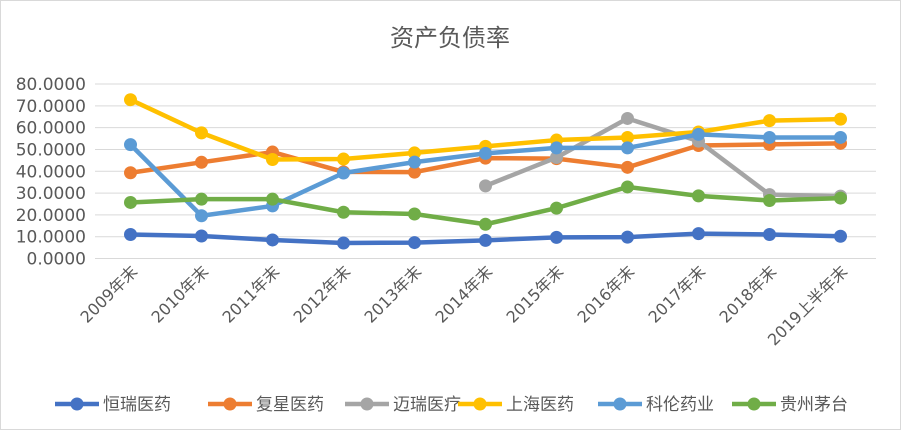  I want to click on legend-label: 贵州茅台, so click(814, 405).